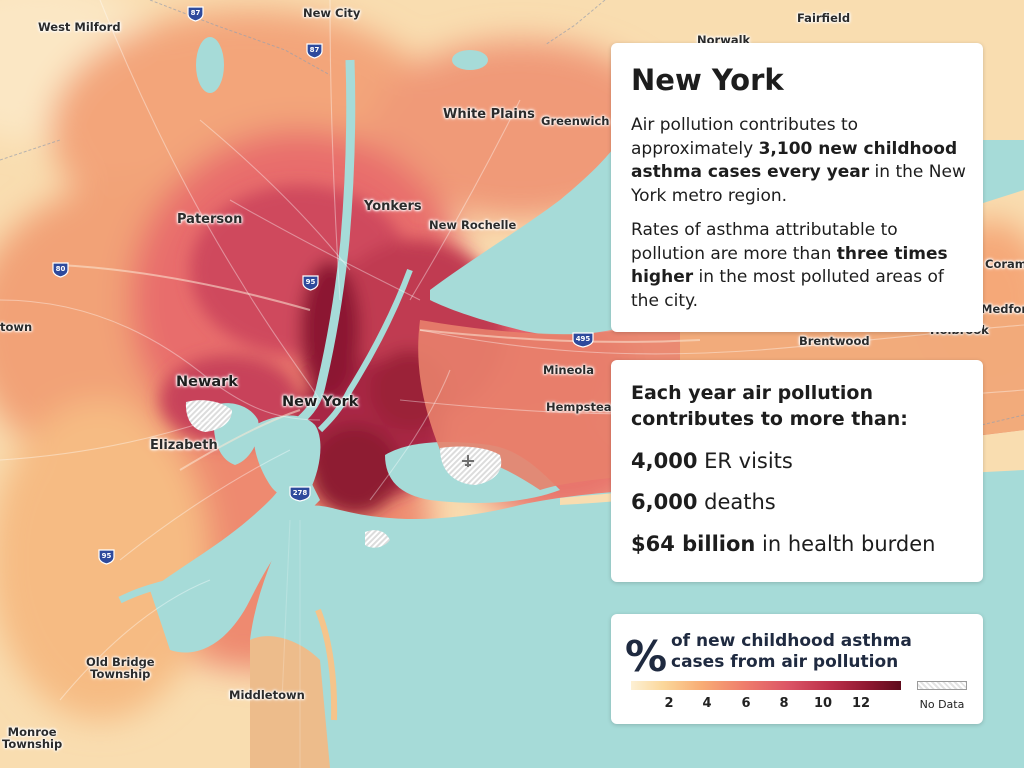 This screenshot has height=768, width=1024. I want to click on place-label-fairfield: Fairfield, so click(824, 18).